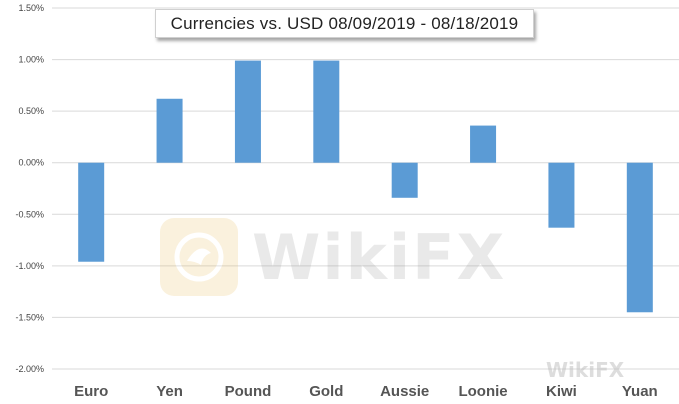 The width and height of the screenshot is (679, 404). I want to click on y-tick-label: -2.00%, so click(29, 369).